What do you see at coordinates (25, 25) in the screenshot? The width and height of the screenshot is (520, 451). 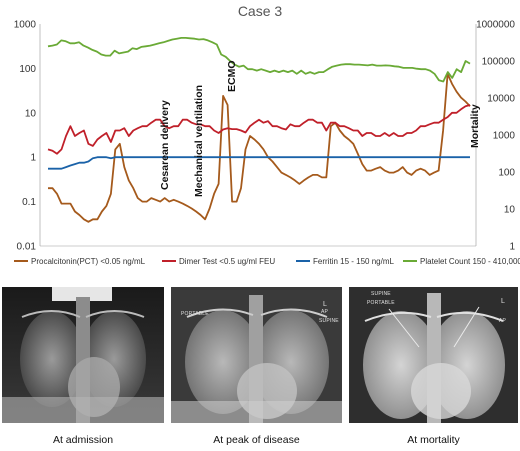 I see `left-tick-label: 1000` at bounding box center [25, 25].